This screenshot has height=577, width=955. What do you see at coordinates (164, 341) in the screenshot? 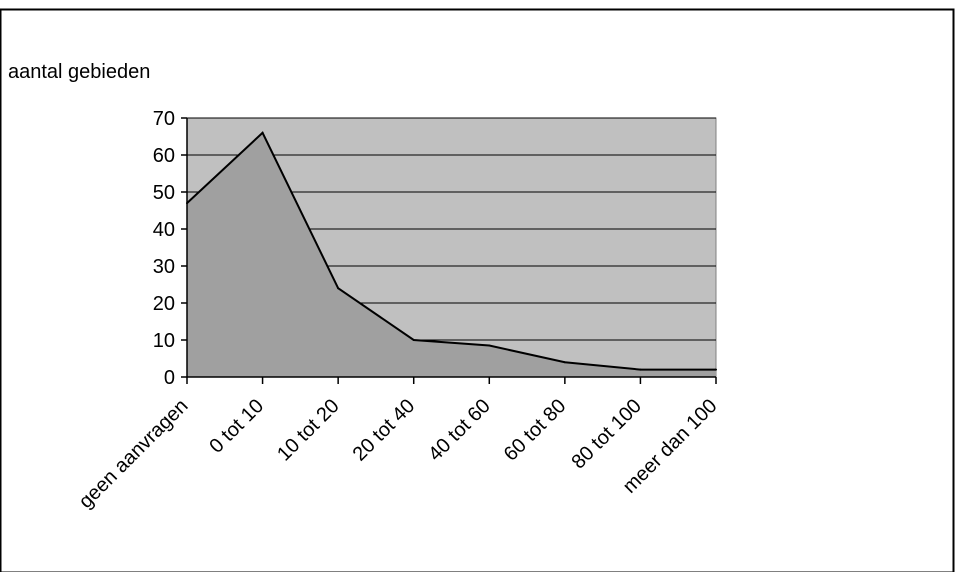
I see `y-tick-label: 10` at bounding box center [164, 341].